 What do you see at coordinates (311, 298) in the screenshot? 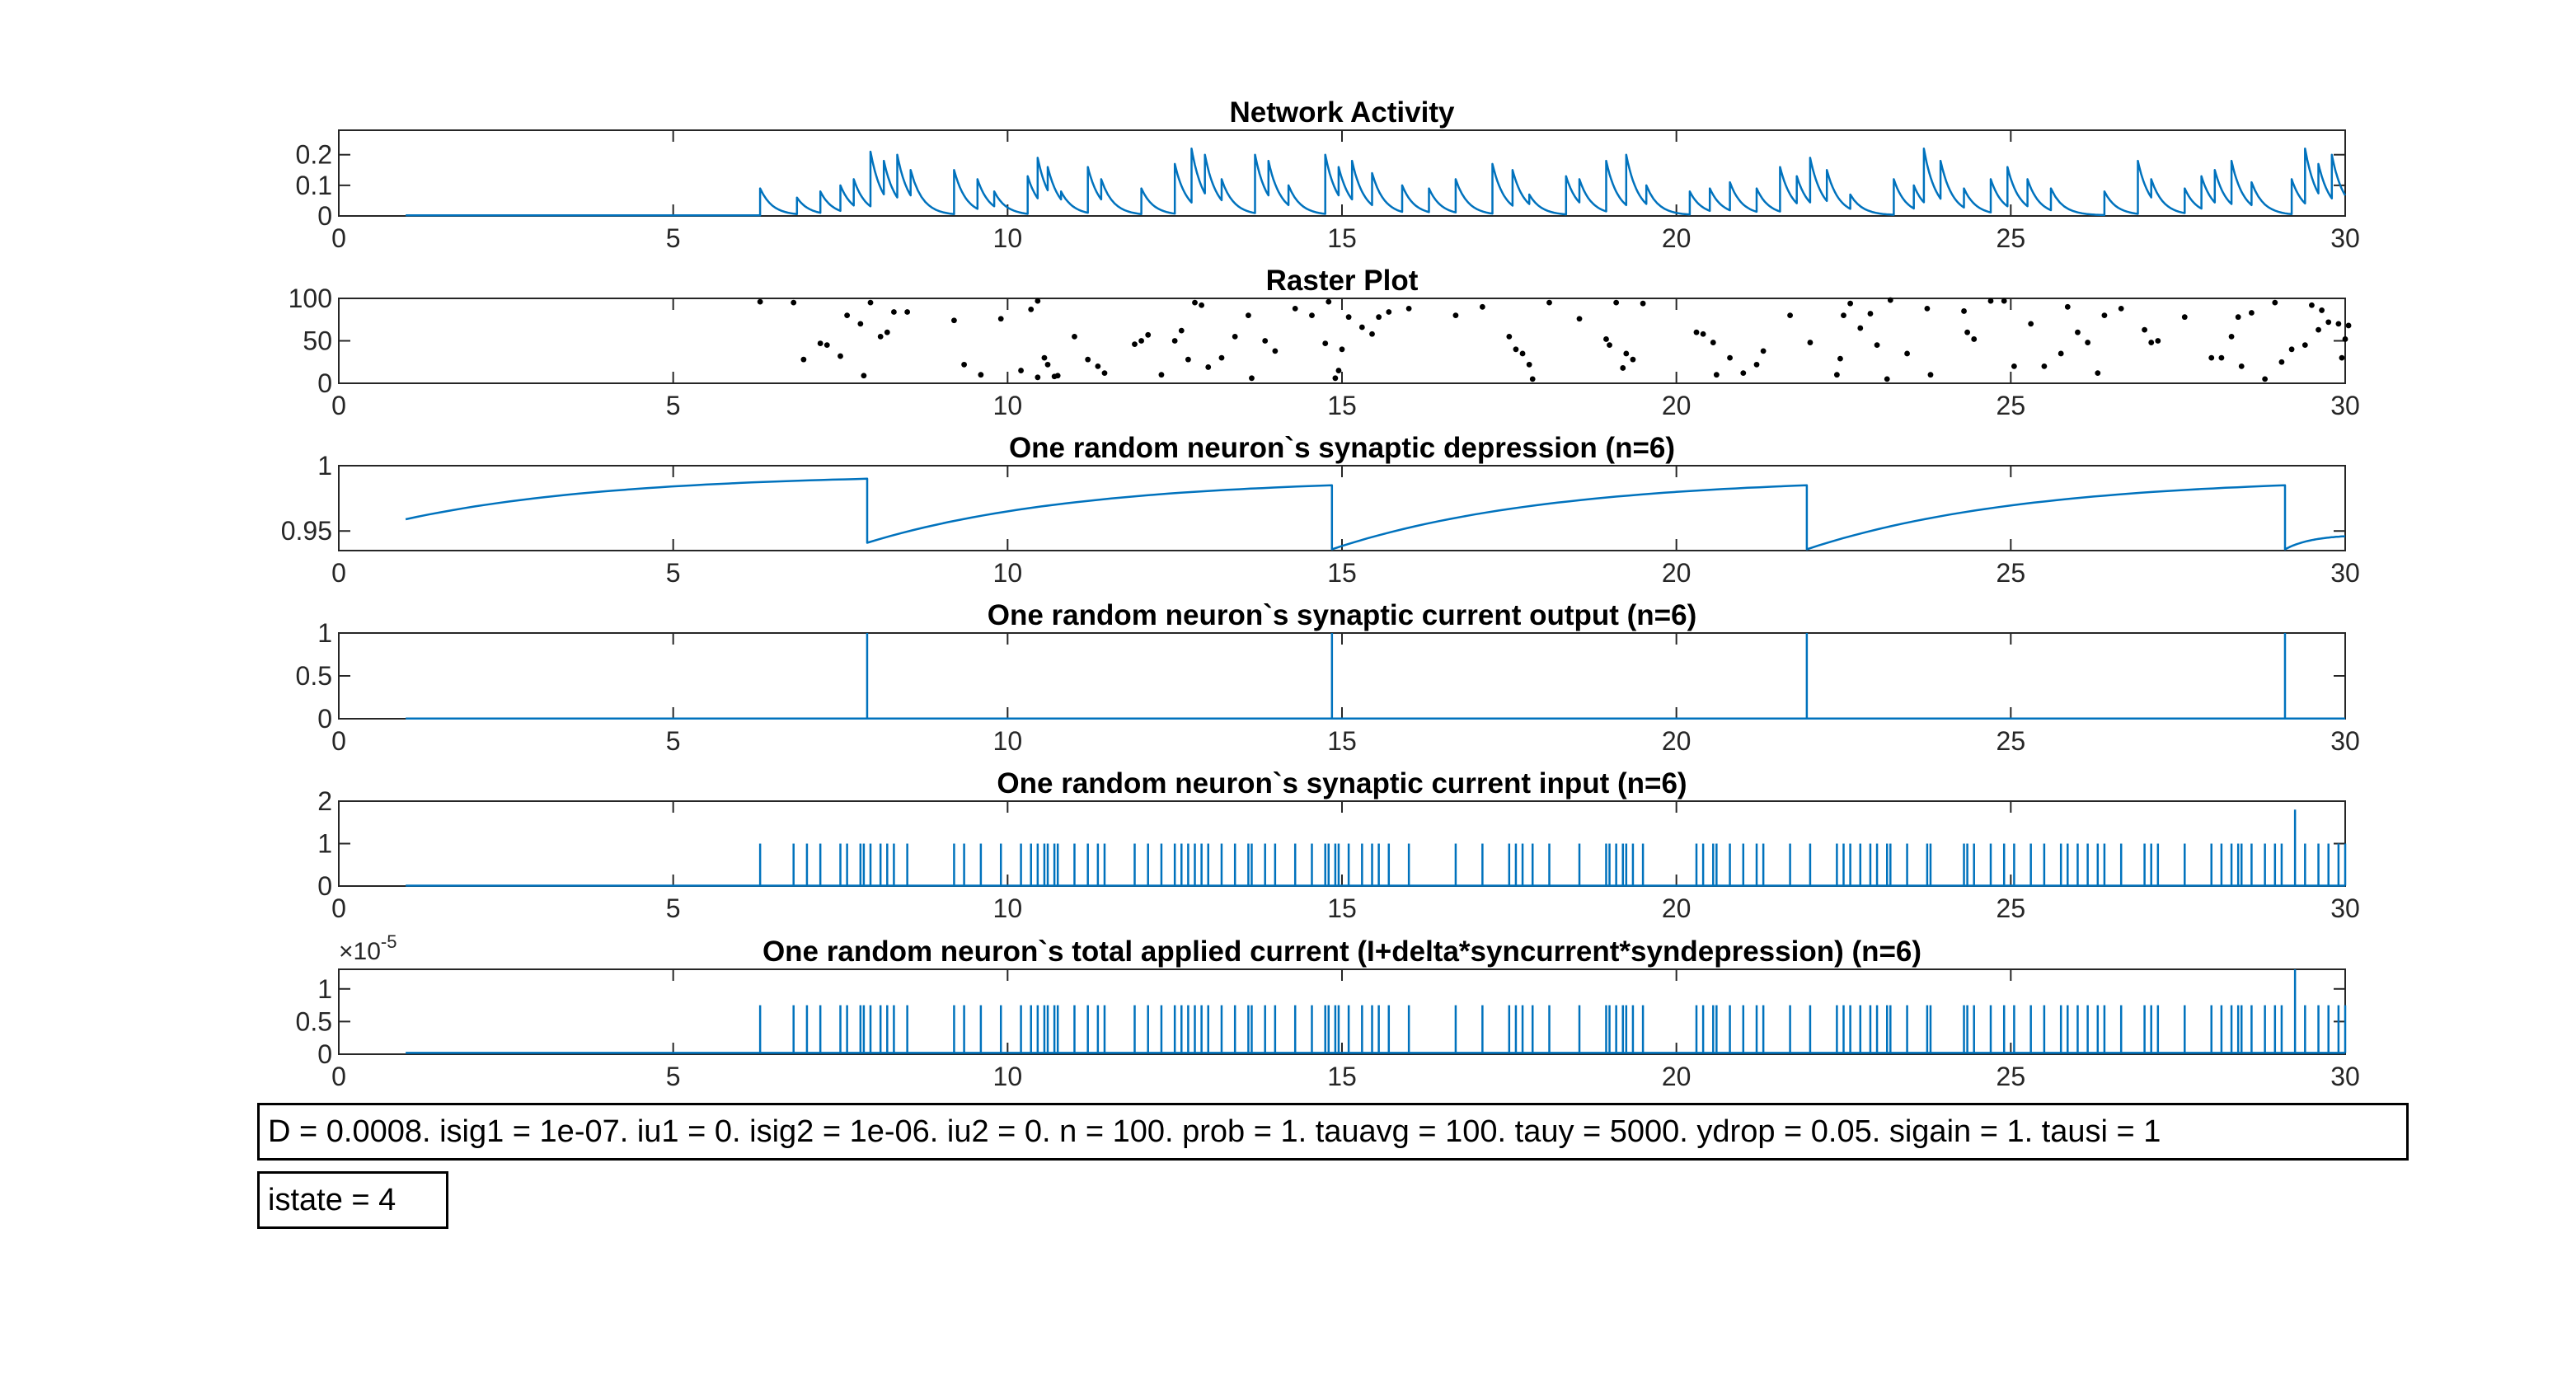
I see `y-tick-label: 100` at bounding box center [311, 298].